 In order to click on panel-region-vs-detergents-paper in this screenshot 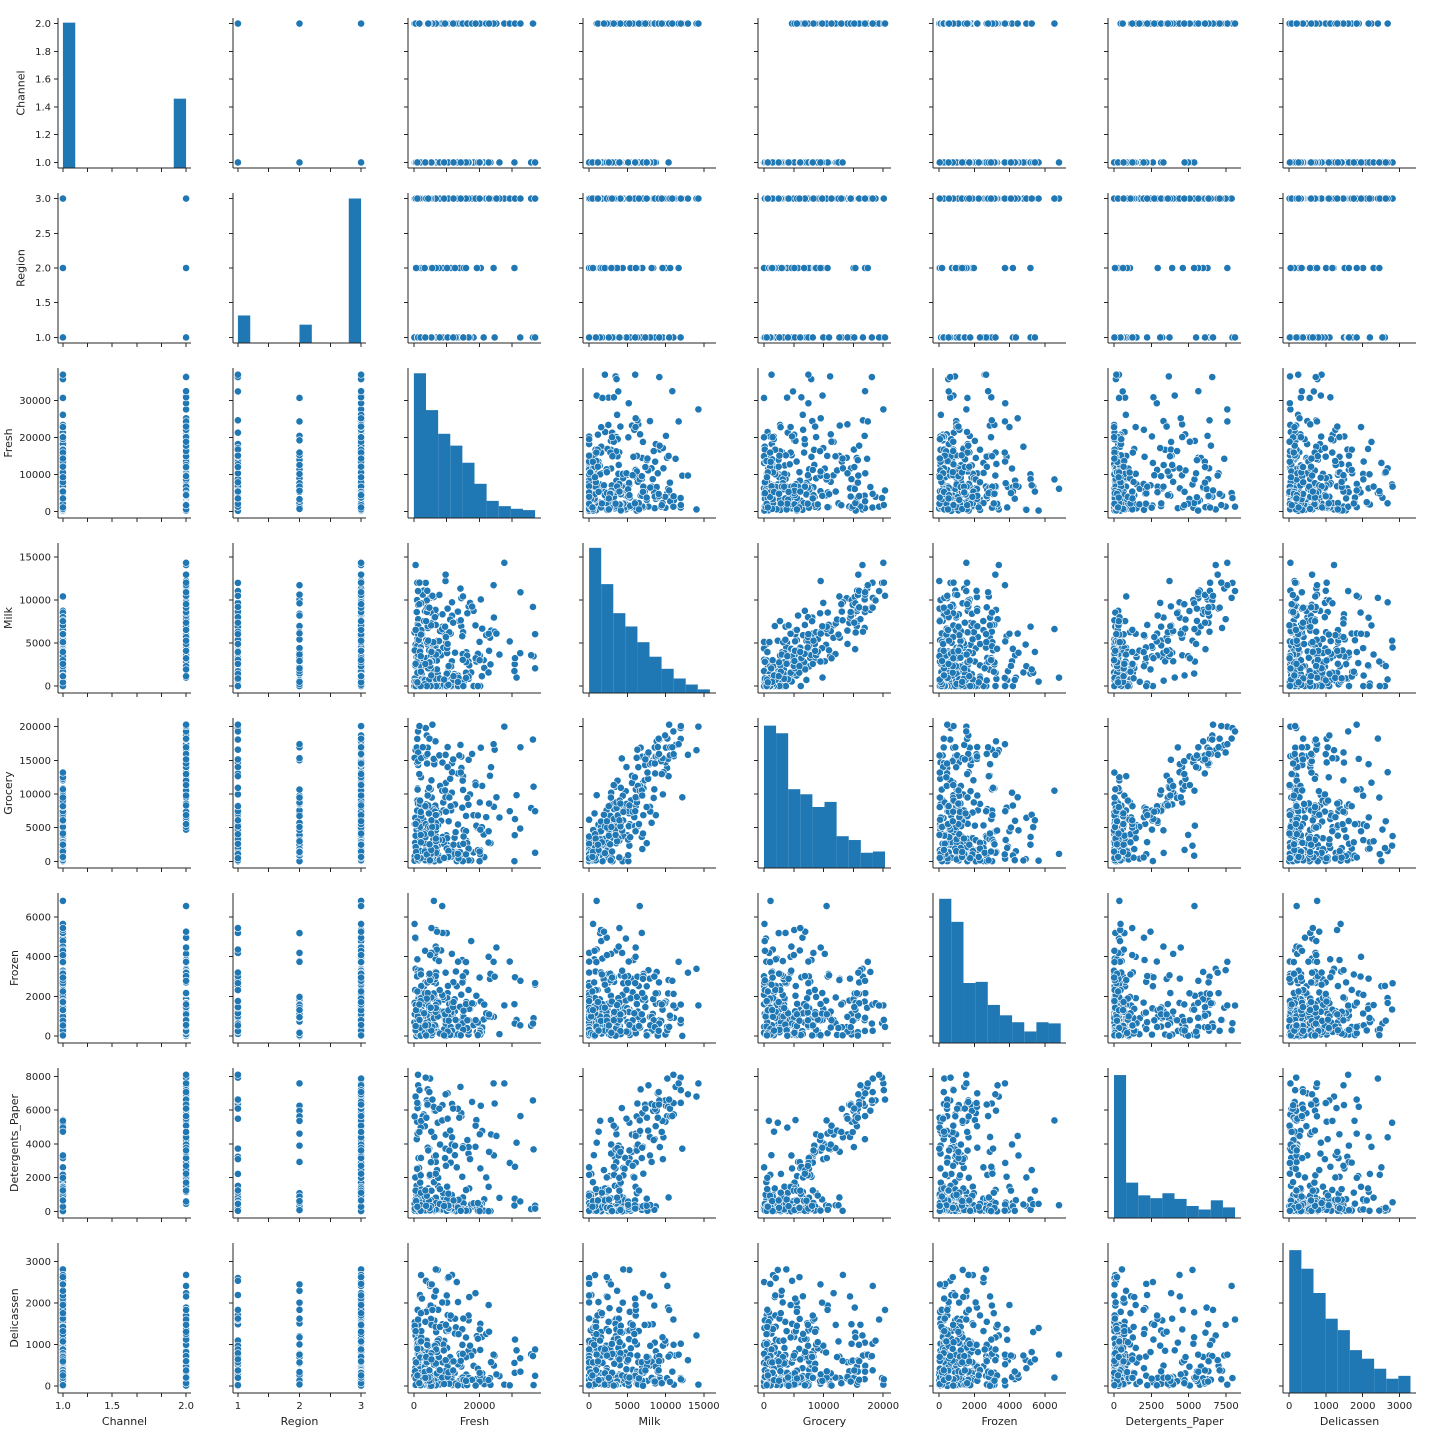, I will do `click(1172, 270)`.